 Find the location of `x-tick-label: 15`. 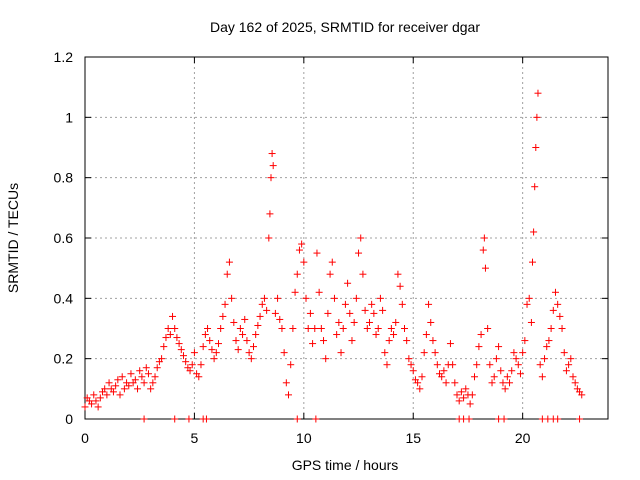

x-tick-label: 15 is located at coordinates (413, 438).